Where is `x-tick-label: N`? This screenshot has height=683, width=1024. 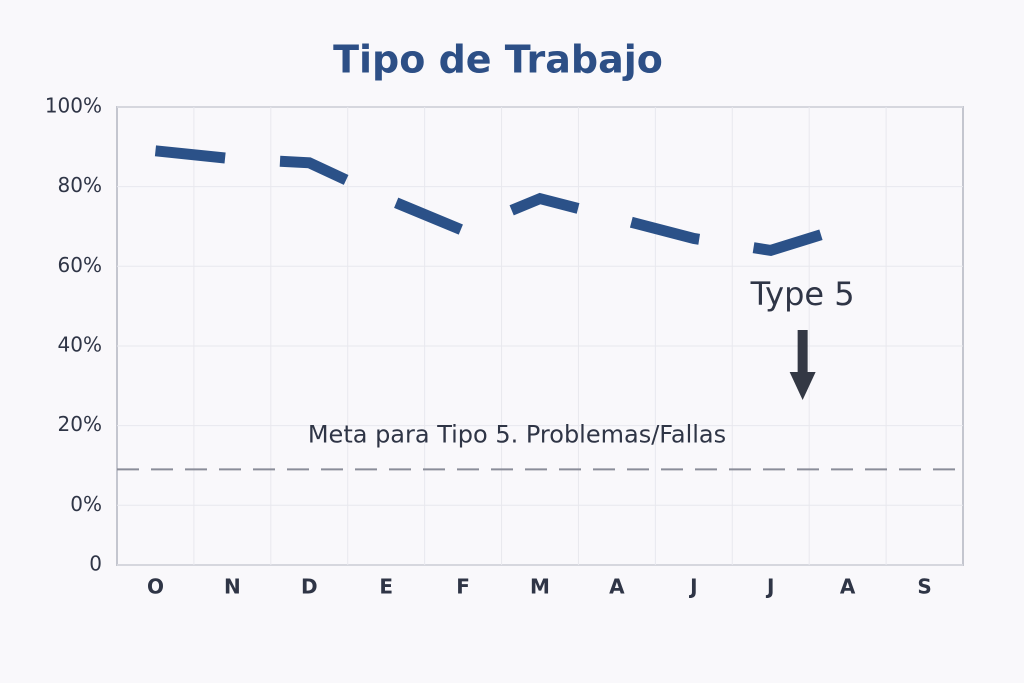
x-tick-label: N is located at coordinates (232, 587).